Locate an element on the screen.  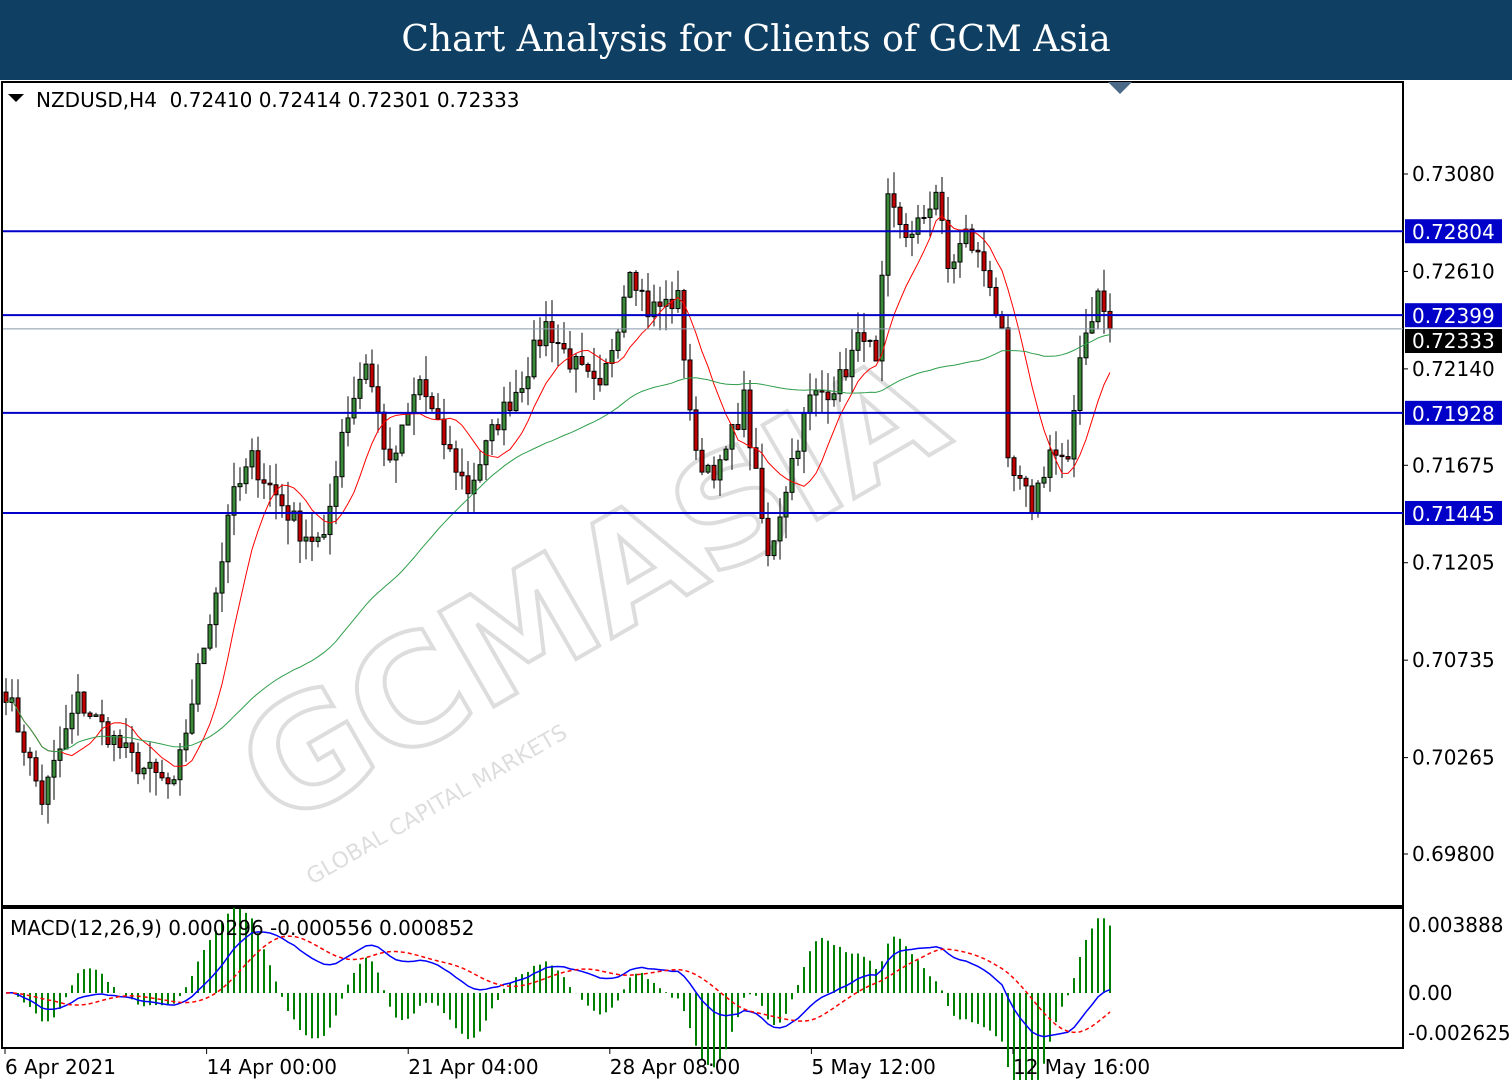
dropdown-triangle-icon is located at coordinates (16, 98).